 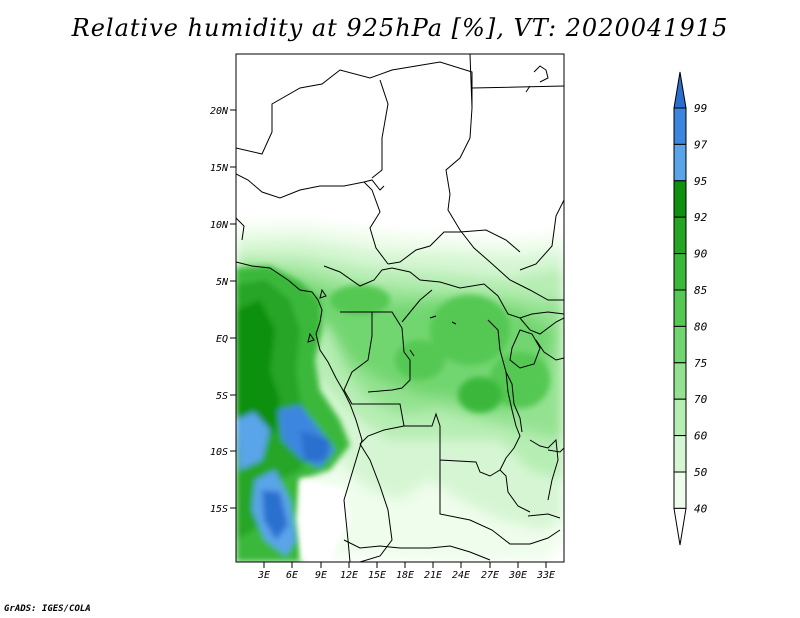 I want to click on colorbar: 99 97 95 92 90 85 80 75 70 60 50 40, so click(x=690, y=308).